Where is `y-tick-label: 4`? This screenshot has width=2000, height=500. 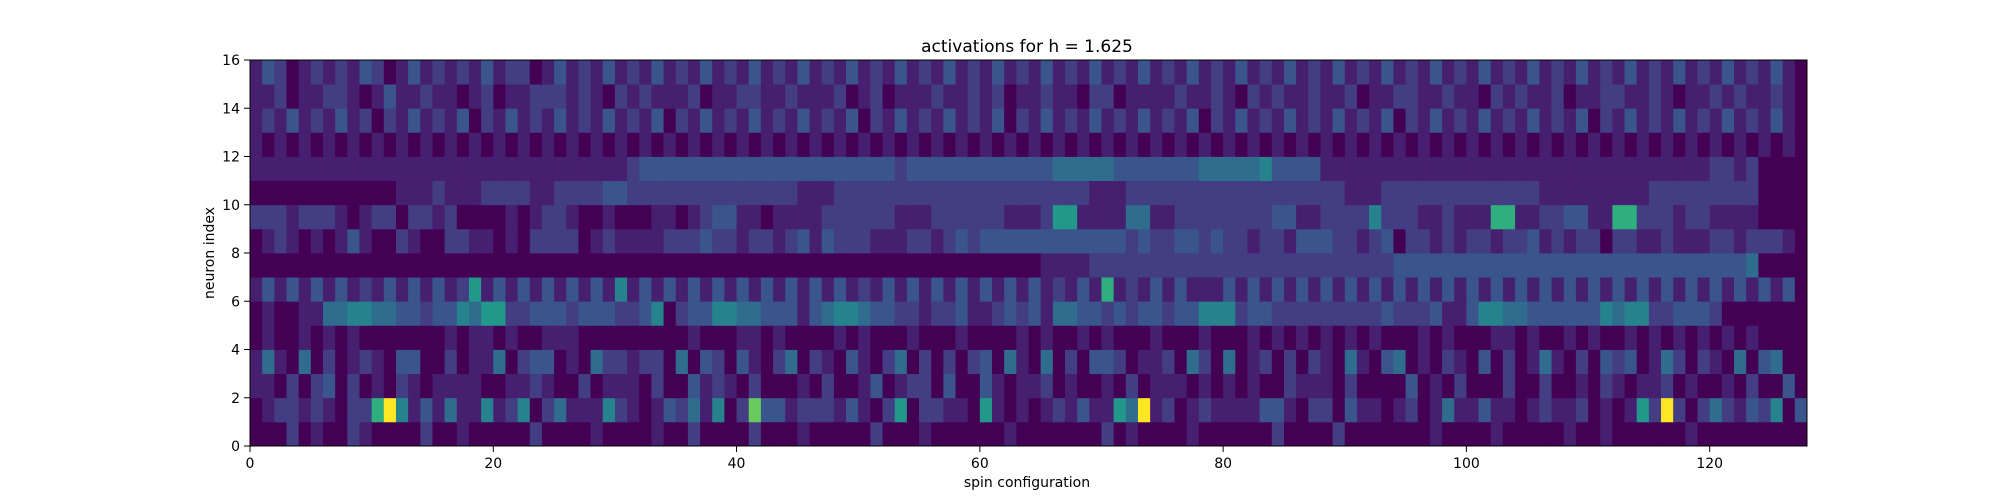 y-tick-label: 4 is located at coordinates (235, 351).